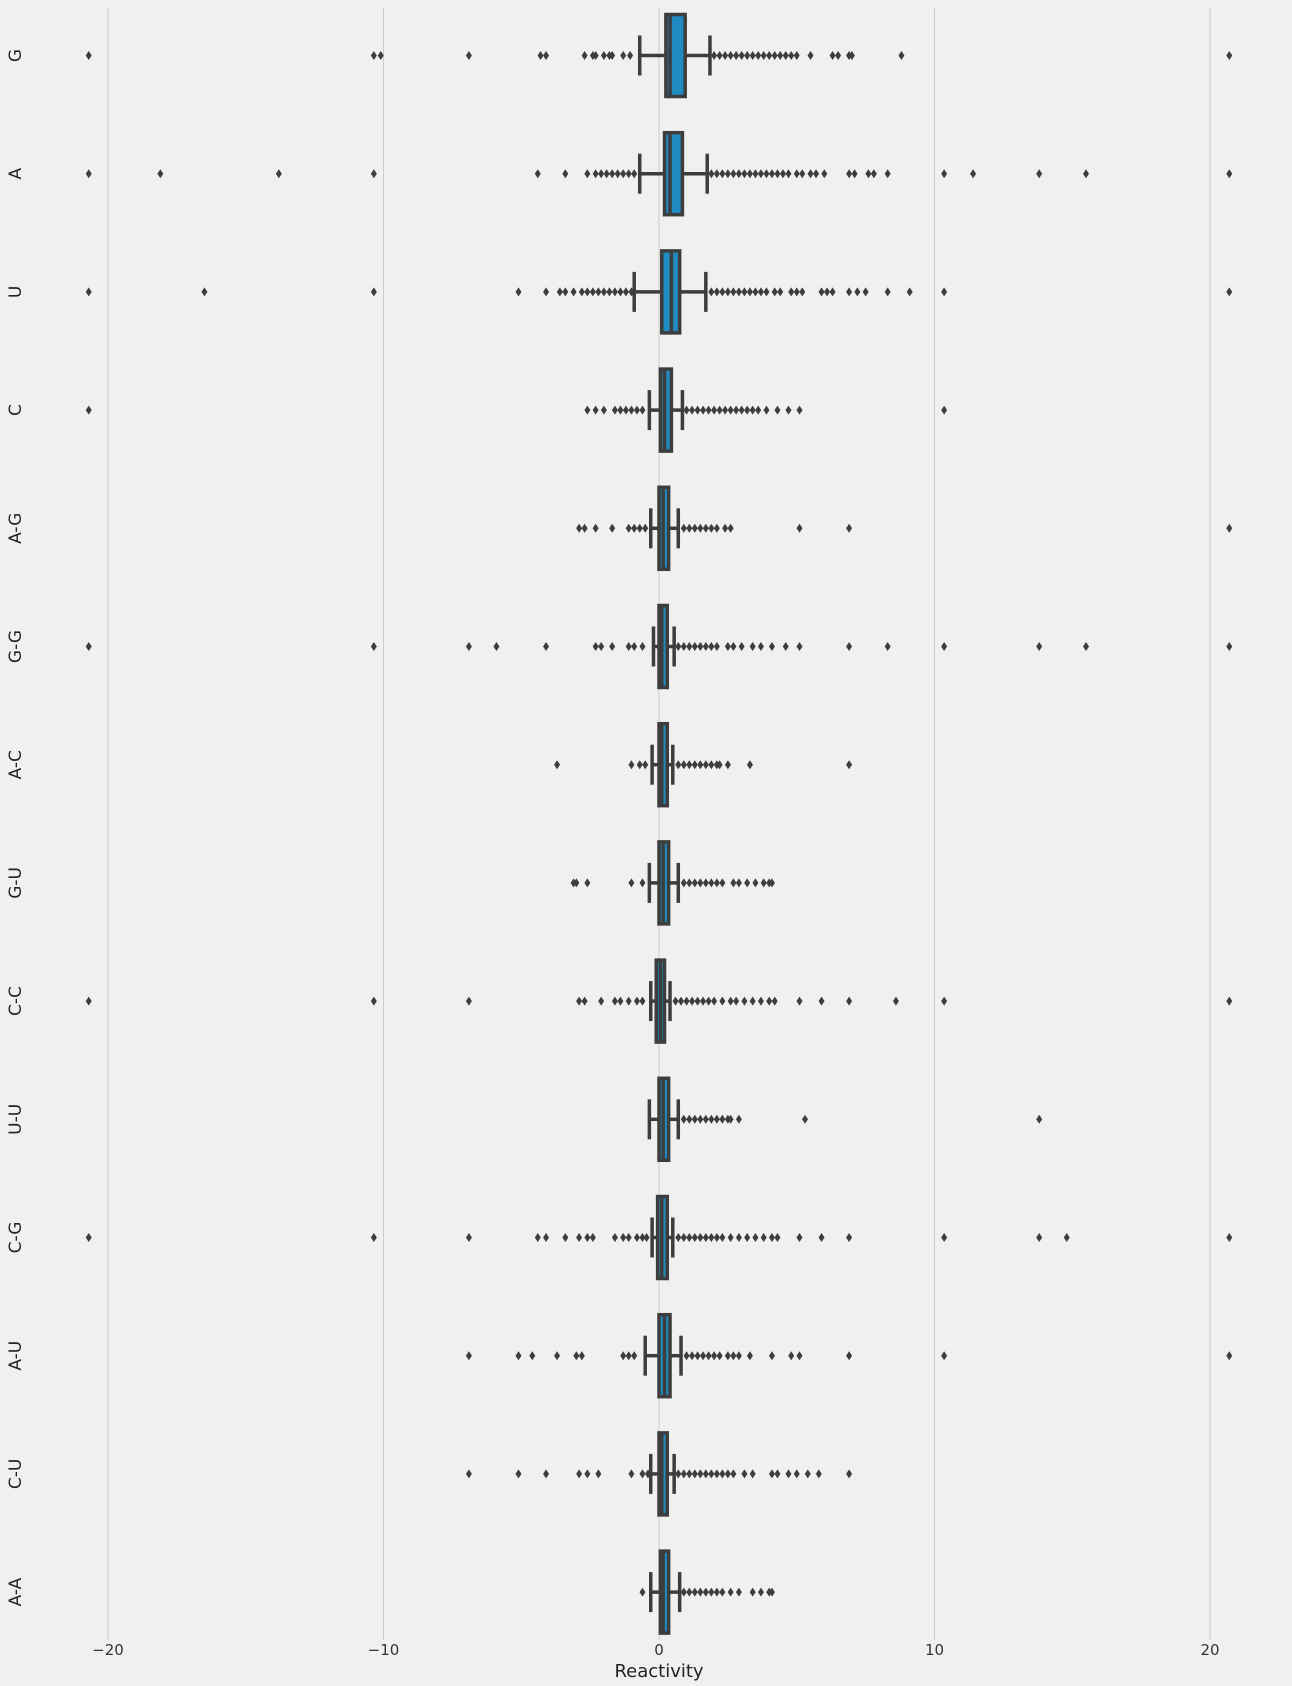  Describe the element at coordinates (659, 173) in the screenshot. I see `box-row-A` at that location.